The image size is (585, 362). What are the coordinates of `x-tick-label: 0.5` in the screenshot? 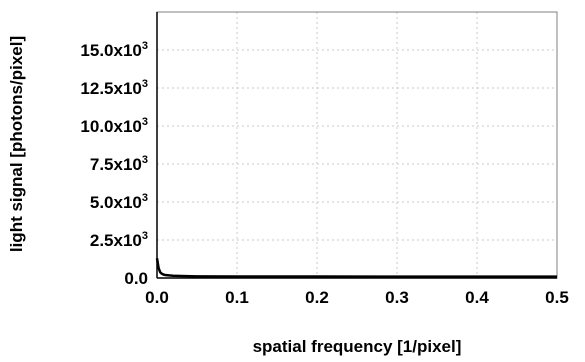 It's located at (557, 297).